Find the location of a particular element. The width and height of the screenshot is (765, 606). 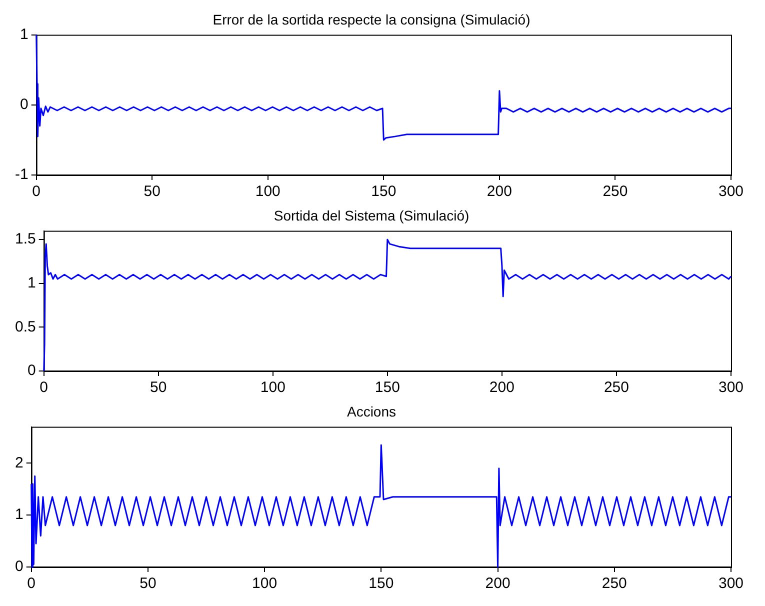

chart-title: Accions is located at coordinates (371, 411).